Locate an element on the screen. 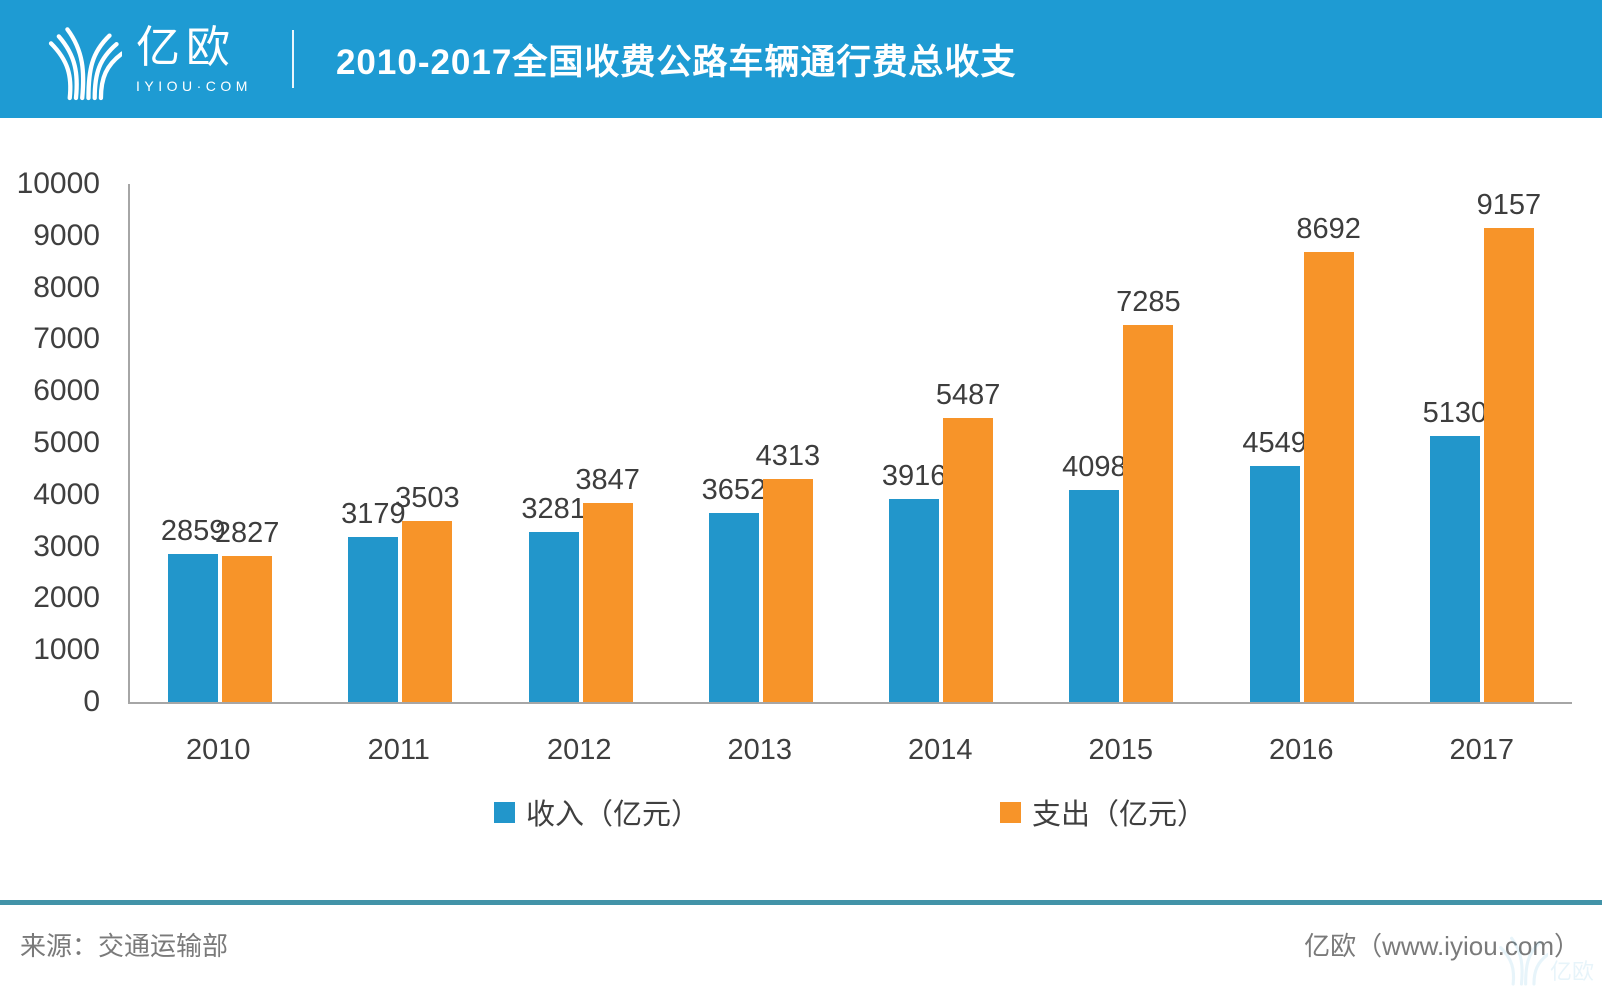  bar-value-label: 2859 is located at coordinates (193, 530).